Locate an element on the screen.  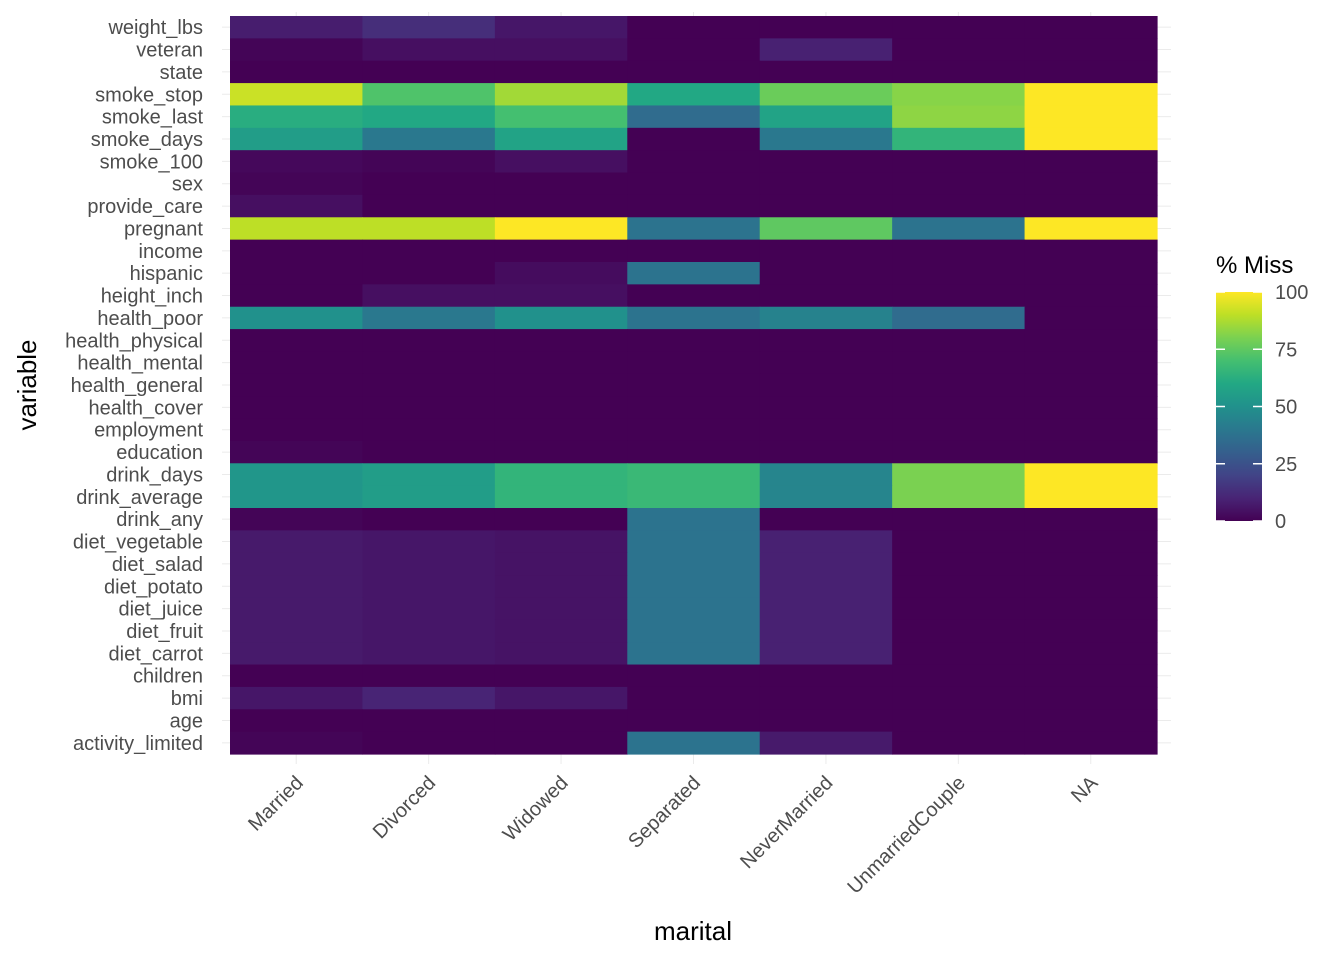
y-tick-label: children is located at coordinates (168, 677).